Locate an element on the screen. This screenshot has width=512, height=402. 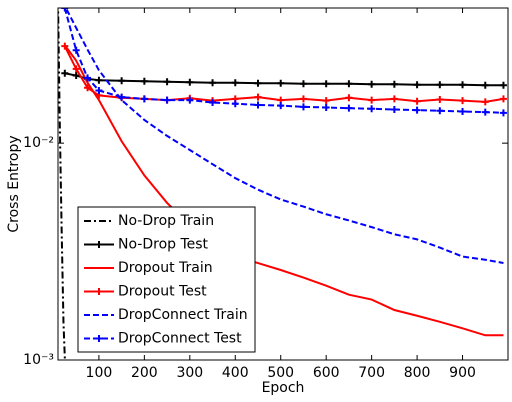
y-tick-label: 10⁻² is located at coordinates (38, 143).